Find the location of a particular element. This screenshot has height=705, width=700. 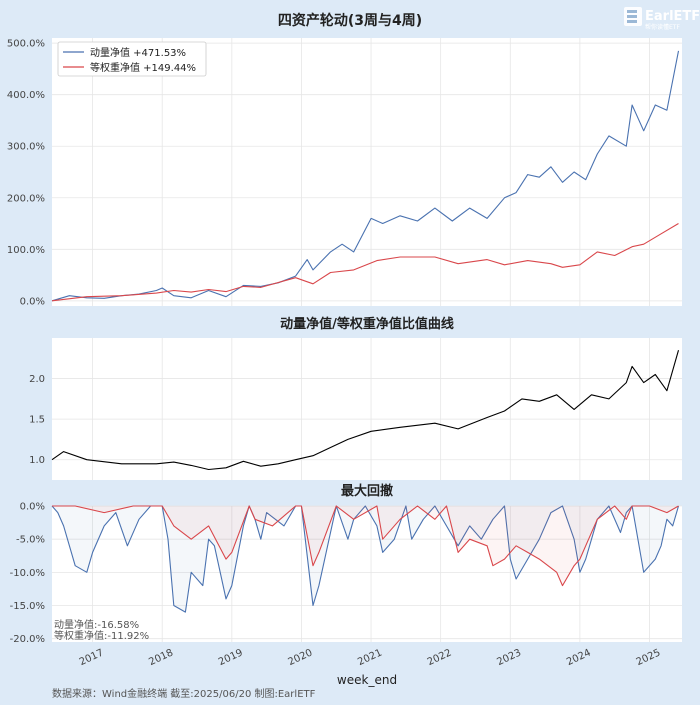

x-axis-label: week_end is located at coordinates (367, 680).